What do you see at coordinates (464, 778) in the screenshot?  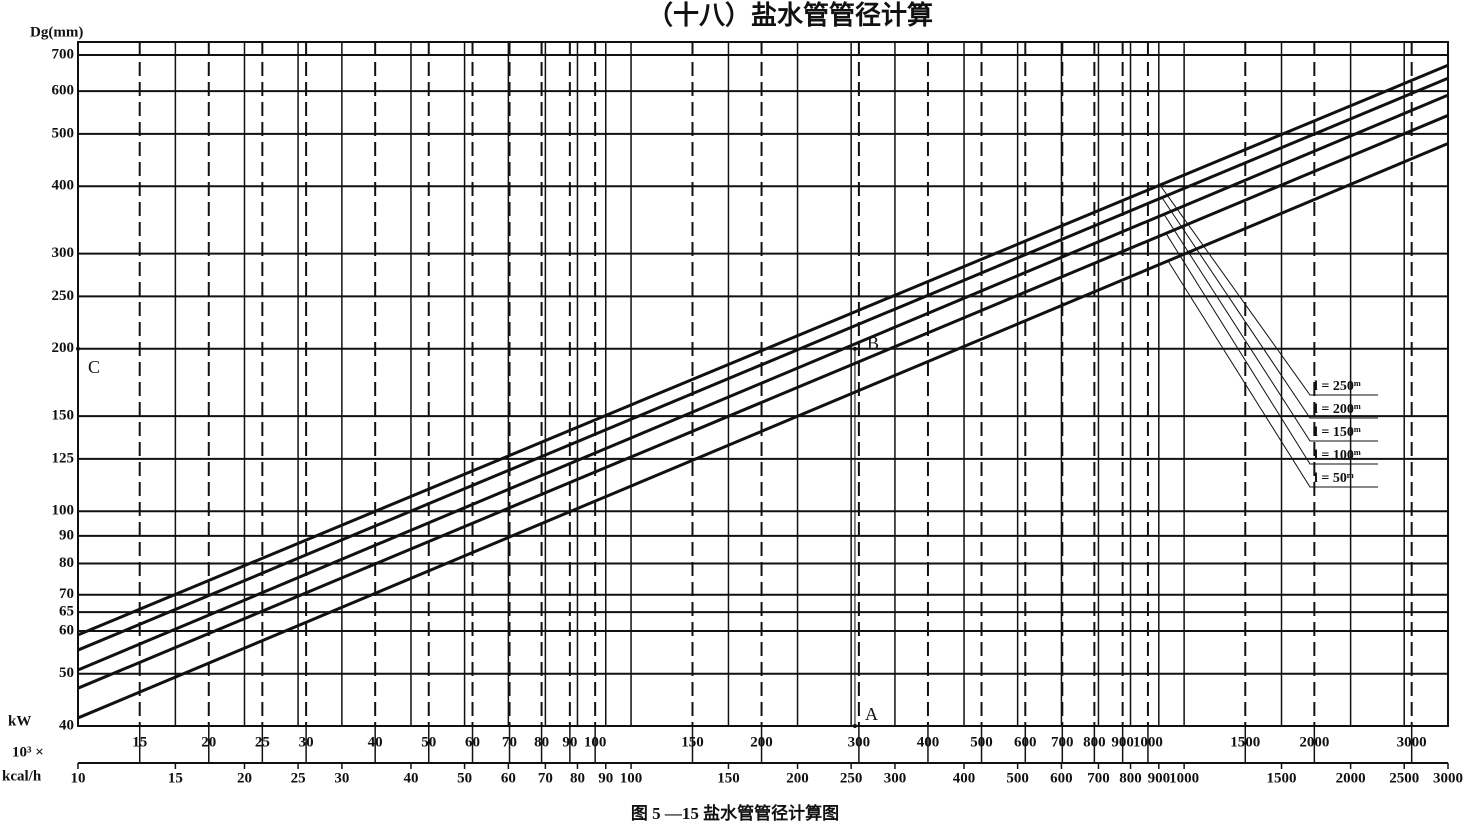 I see `x-tick-label: 50` at bounding box center [464, 778].